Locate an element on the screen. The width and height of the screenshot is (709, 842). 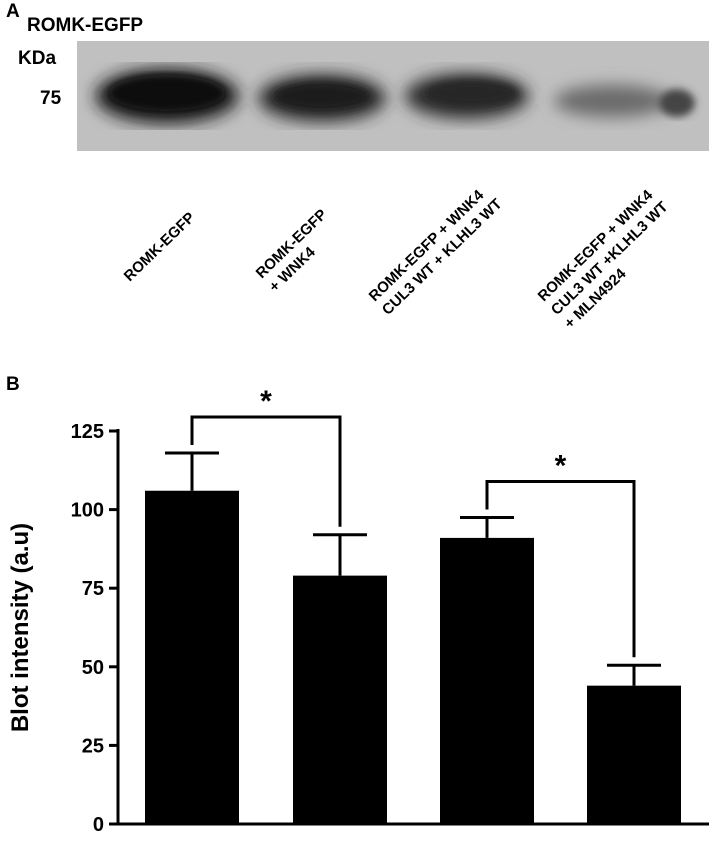
western-blot-image is located at coordinates (393, 96).